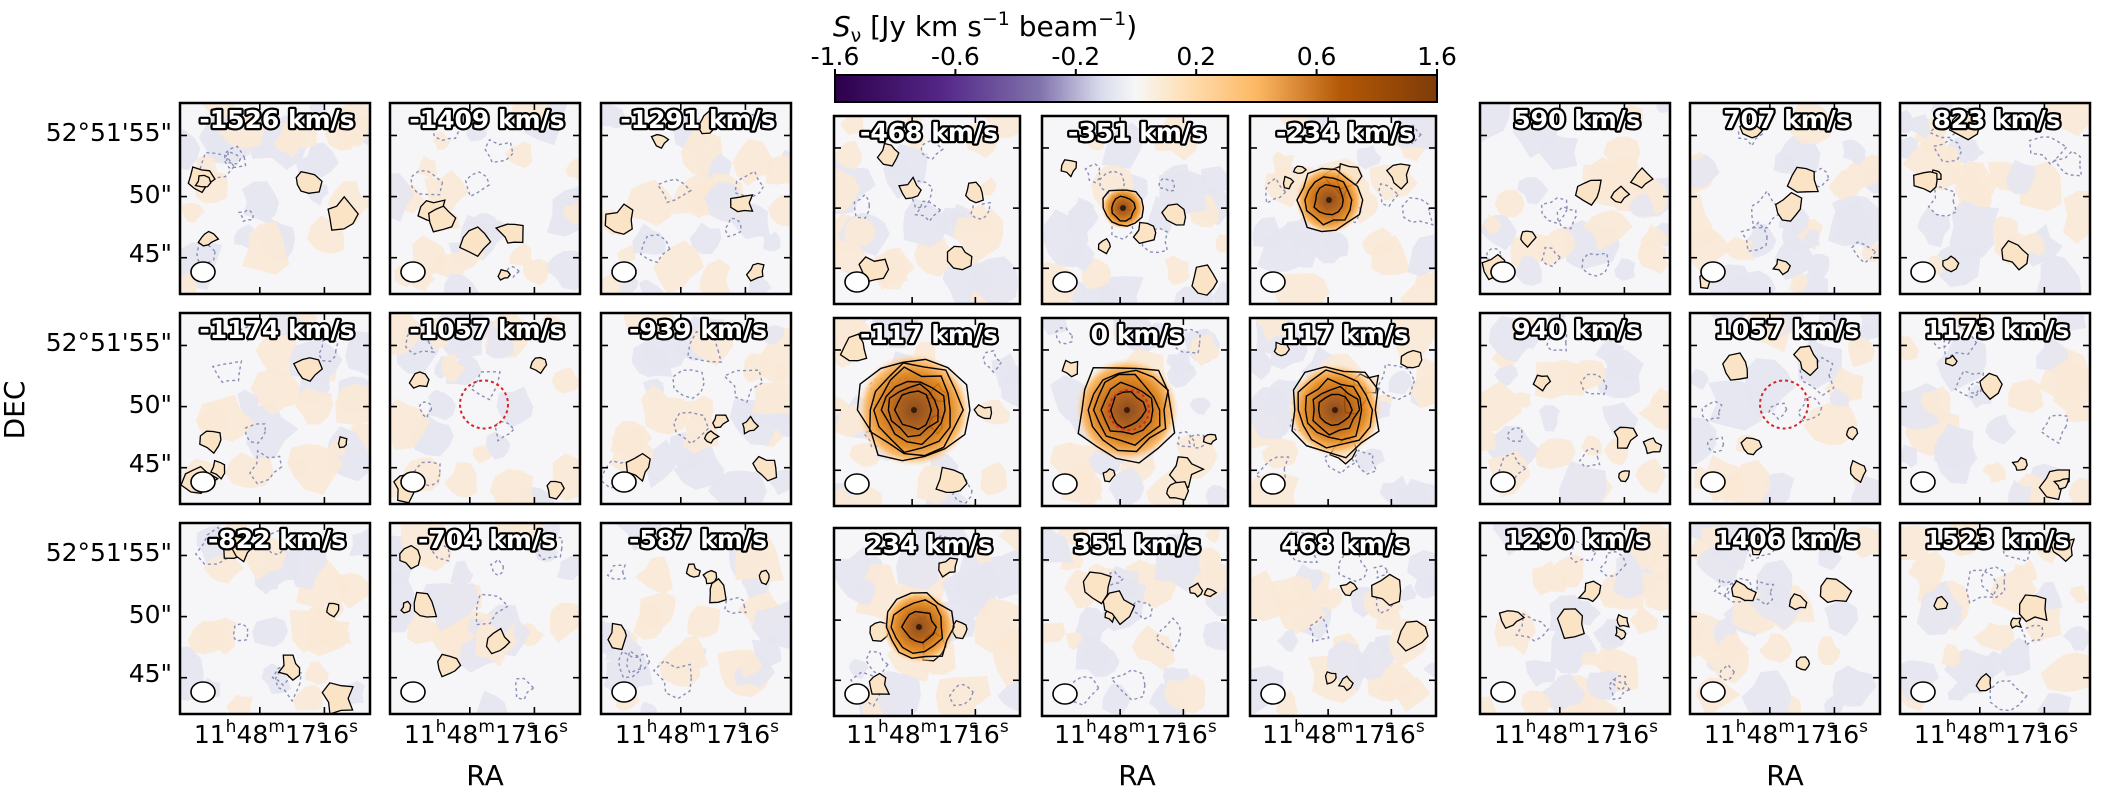  I want to click on source-peak, so click(914, 410).